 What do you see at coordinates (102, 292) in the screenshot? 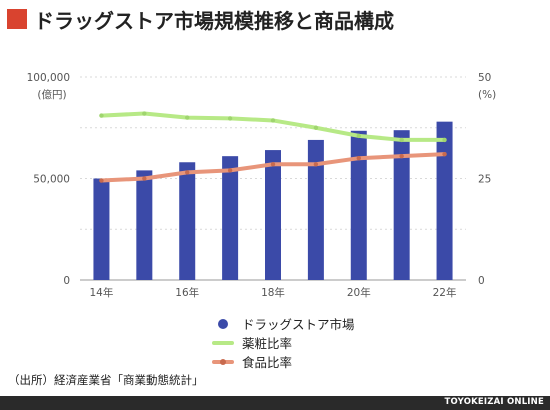
I see `x-axis-tick-label: 14年` at bounding box center [102, 292].